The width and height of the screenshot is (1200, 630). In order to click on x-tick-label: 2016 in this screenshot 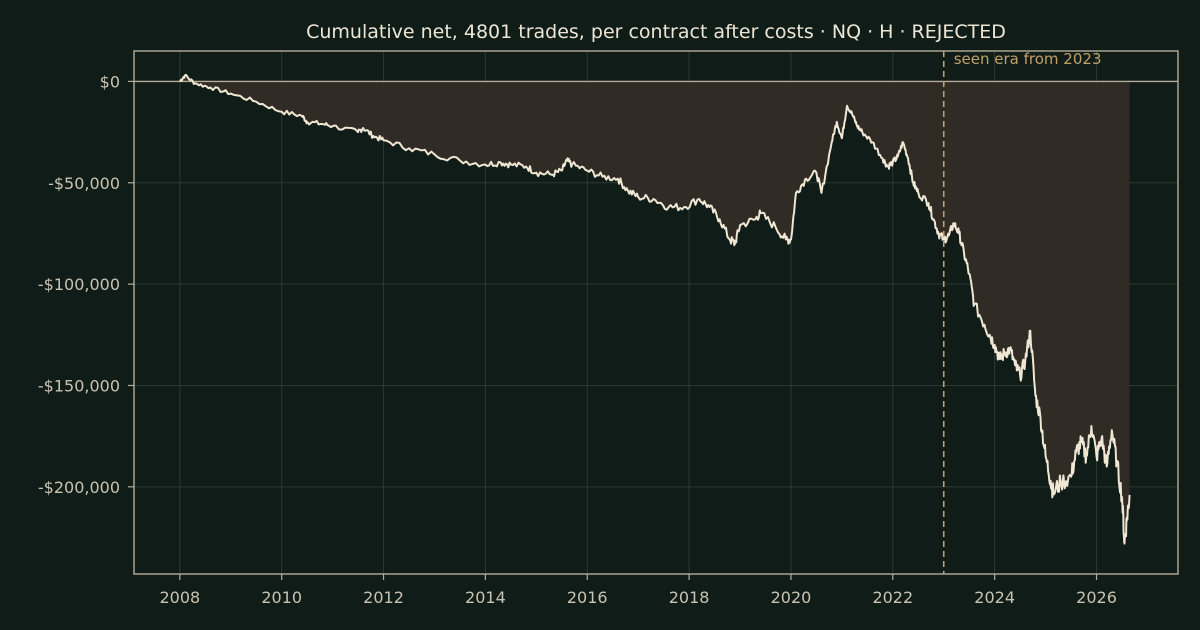, I will do `click(587, 597)`.